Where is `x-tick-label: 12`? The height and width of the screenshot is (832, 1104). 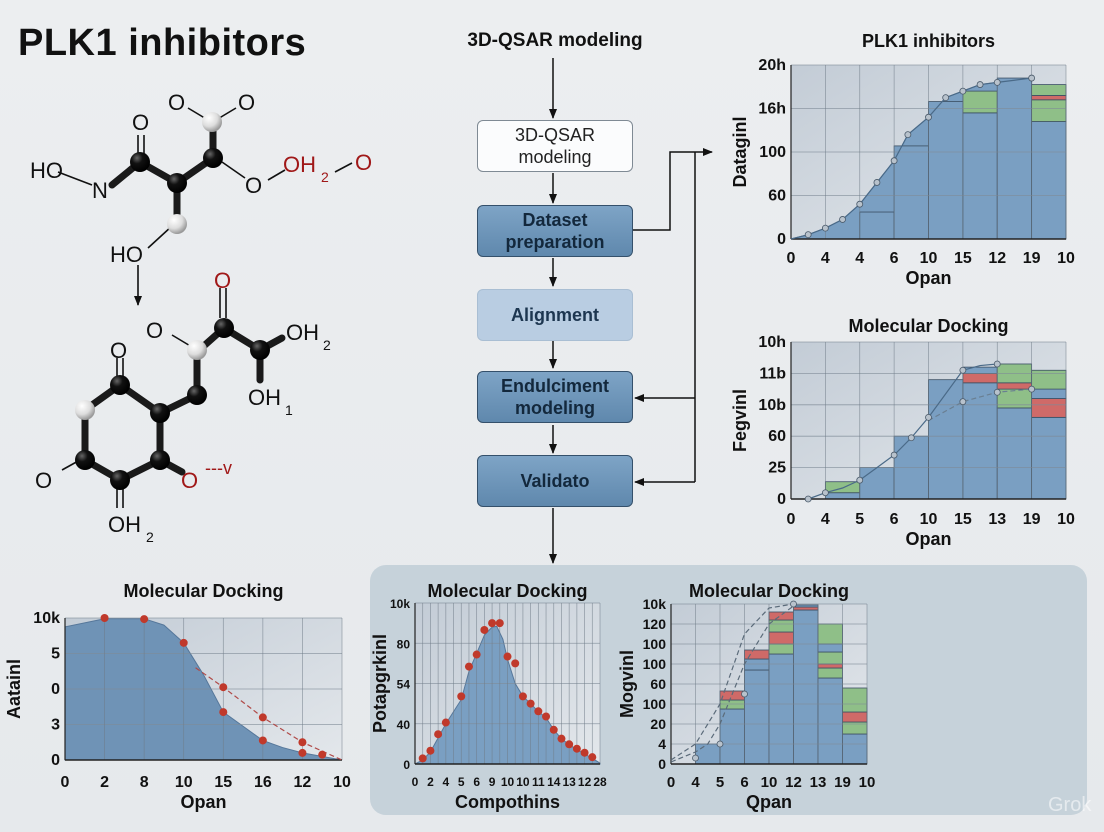
x-tick-label: 12 is located at coordinates (793, 782).